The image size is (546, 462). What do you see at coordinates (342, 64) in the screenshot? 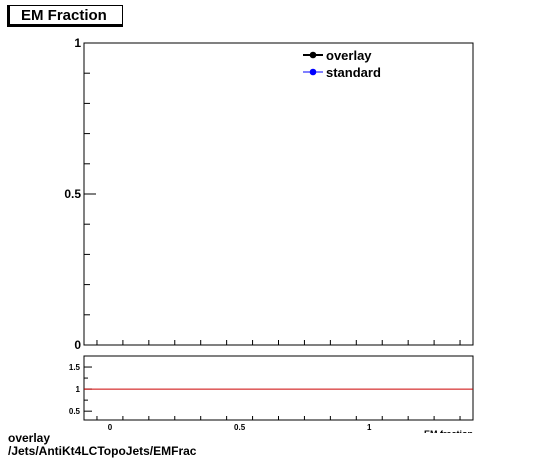
I see `legend: overlay standard` at bounding box center [342, 64].